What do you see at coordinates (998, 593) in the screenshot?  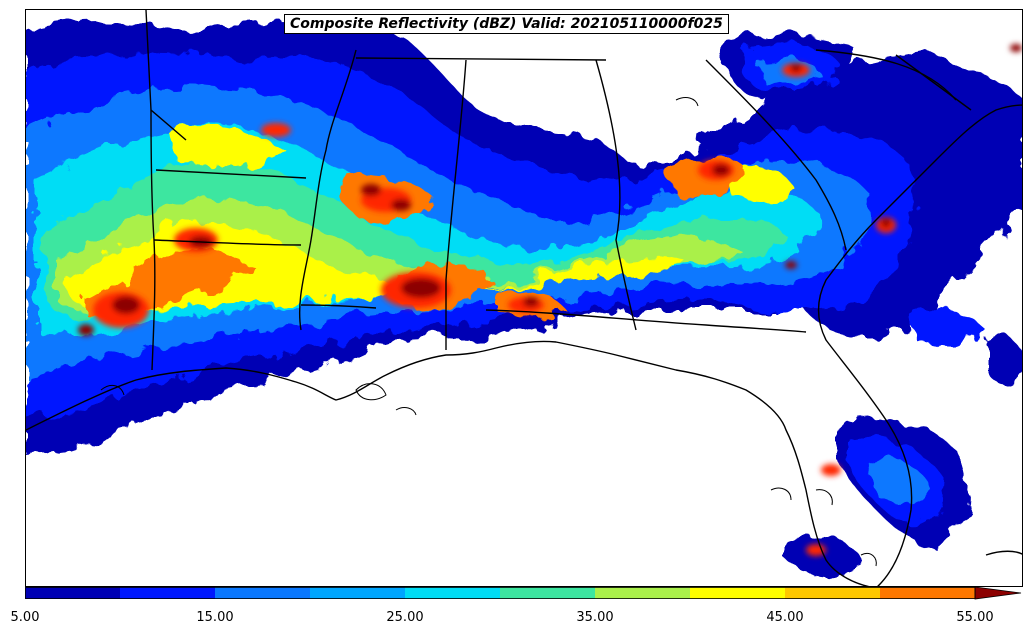 I see `colorbar-extension` at bounding box center [998, 593].